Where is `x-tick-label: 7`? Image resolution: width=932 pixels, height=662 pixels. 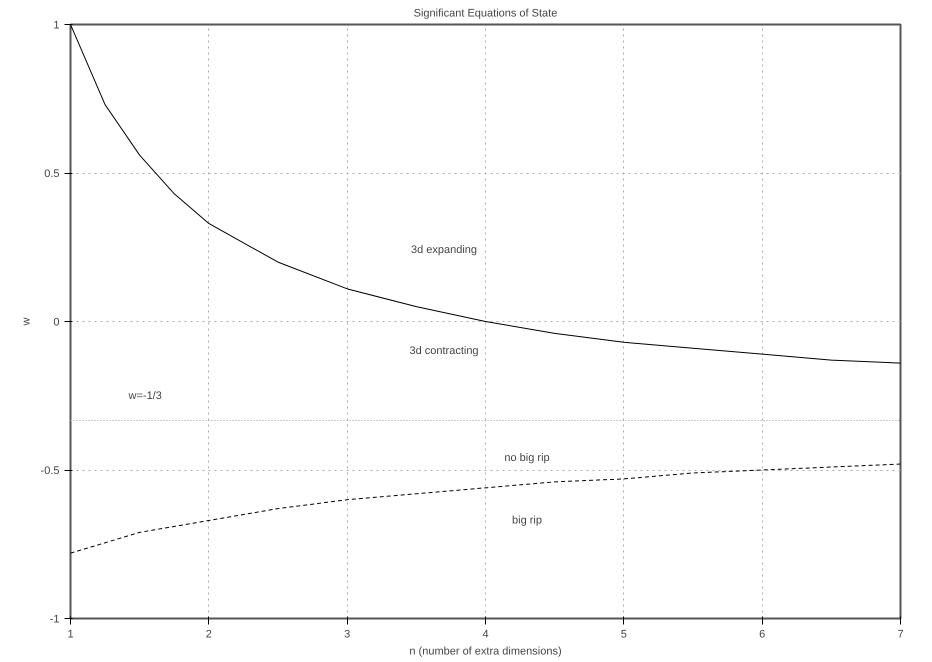
x-tick-label: 7 is located at coordinates (900, 634).